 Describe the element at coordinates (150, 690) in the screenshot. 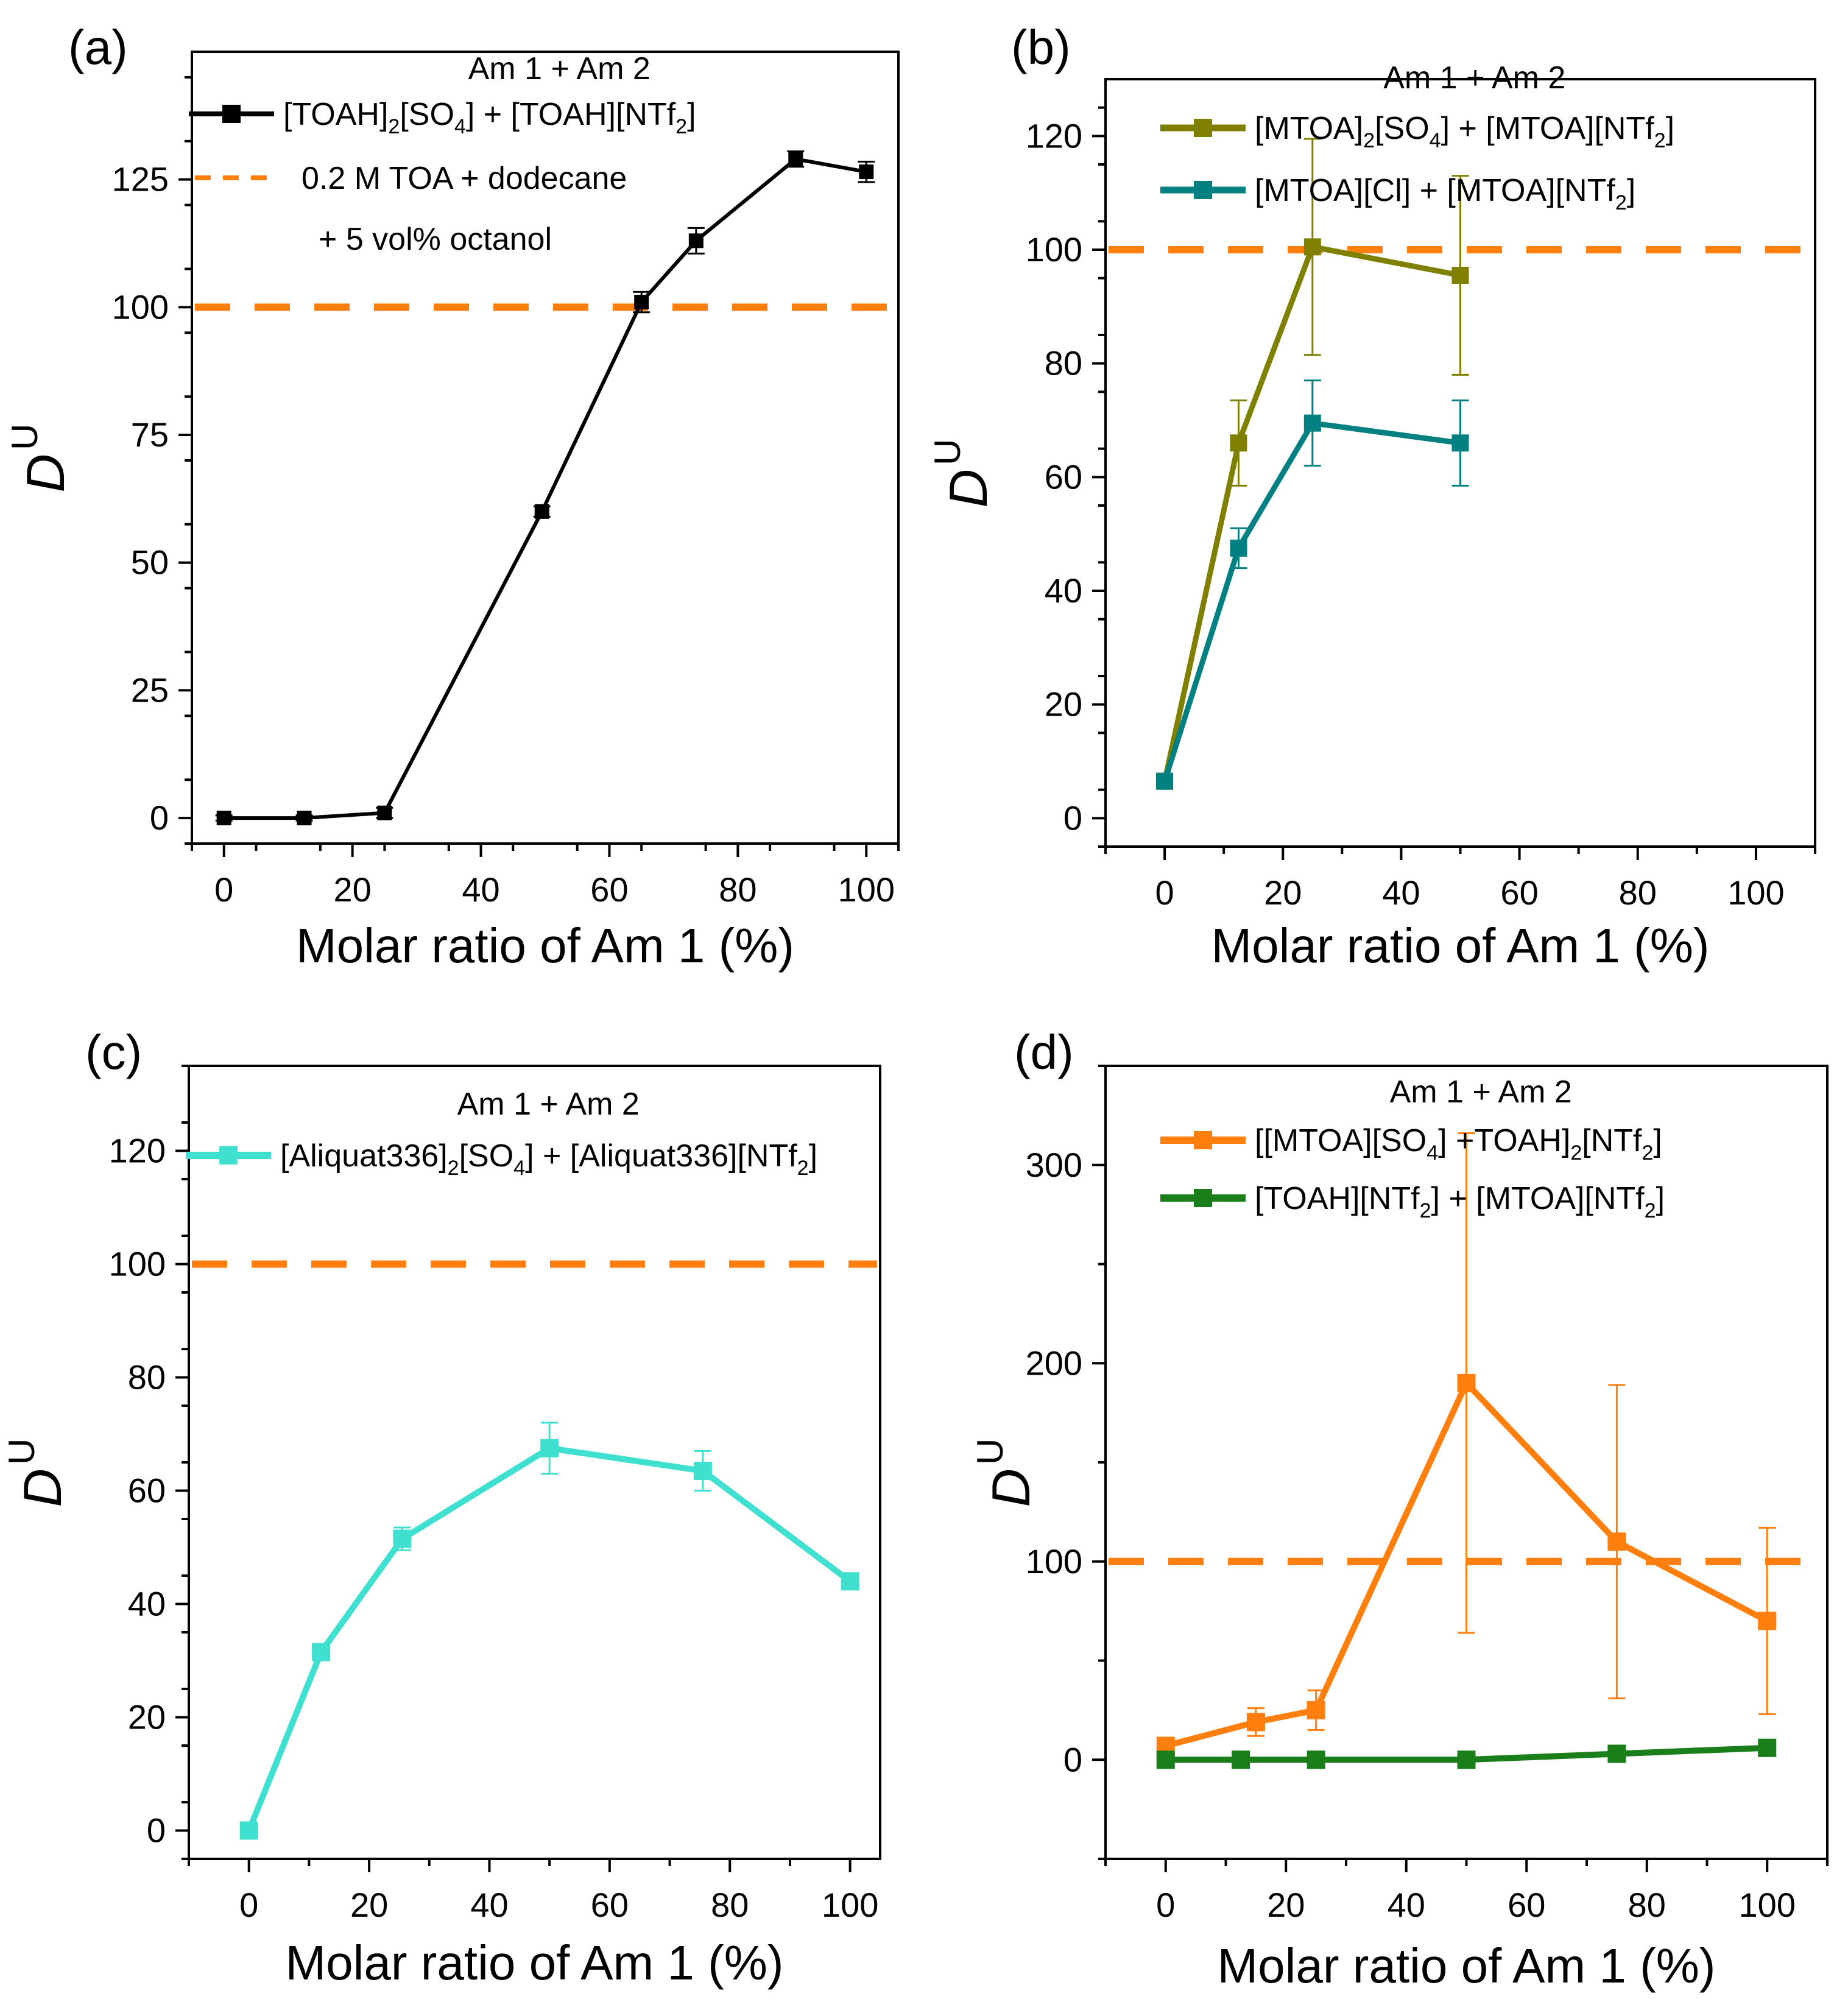

I see `y-tick-label: 25` at that location.